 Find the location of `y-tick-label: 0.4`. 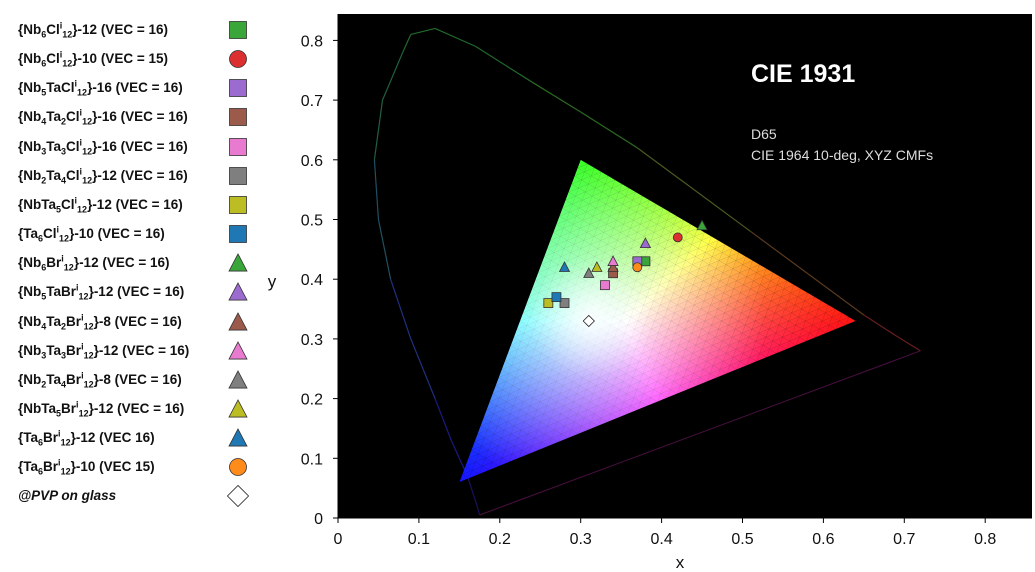

y-tick-label: 0.4 is located at coordinates (312, 280).